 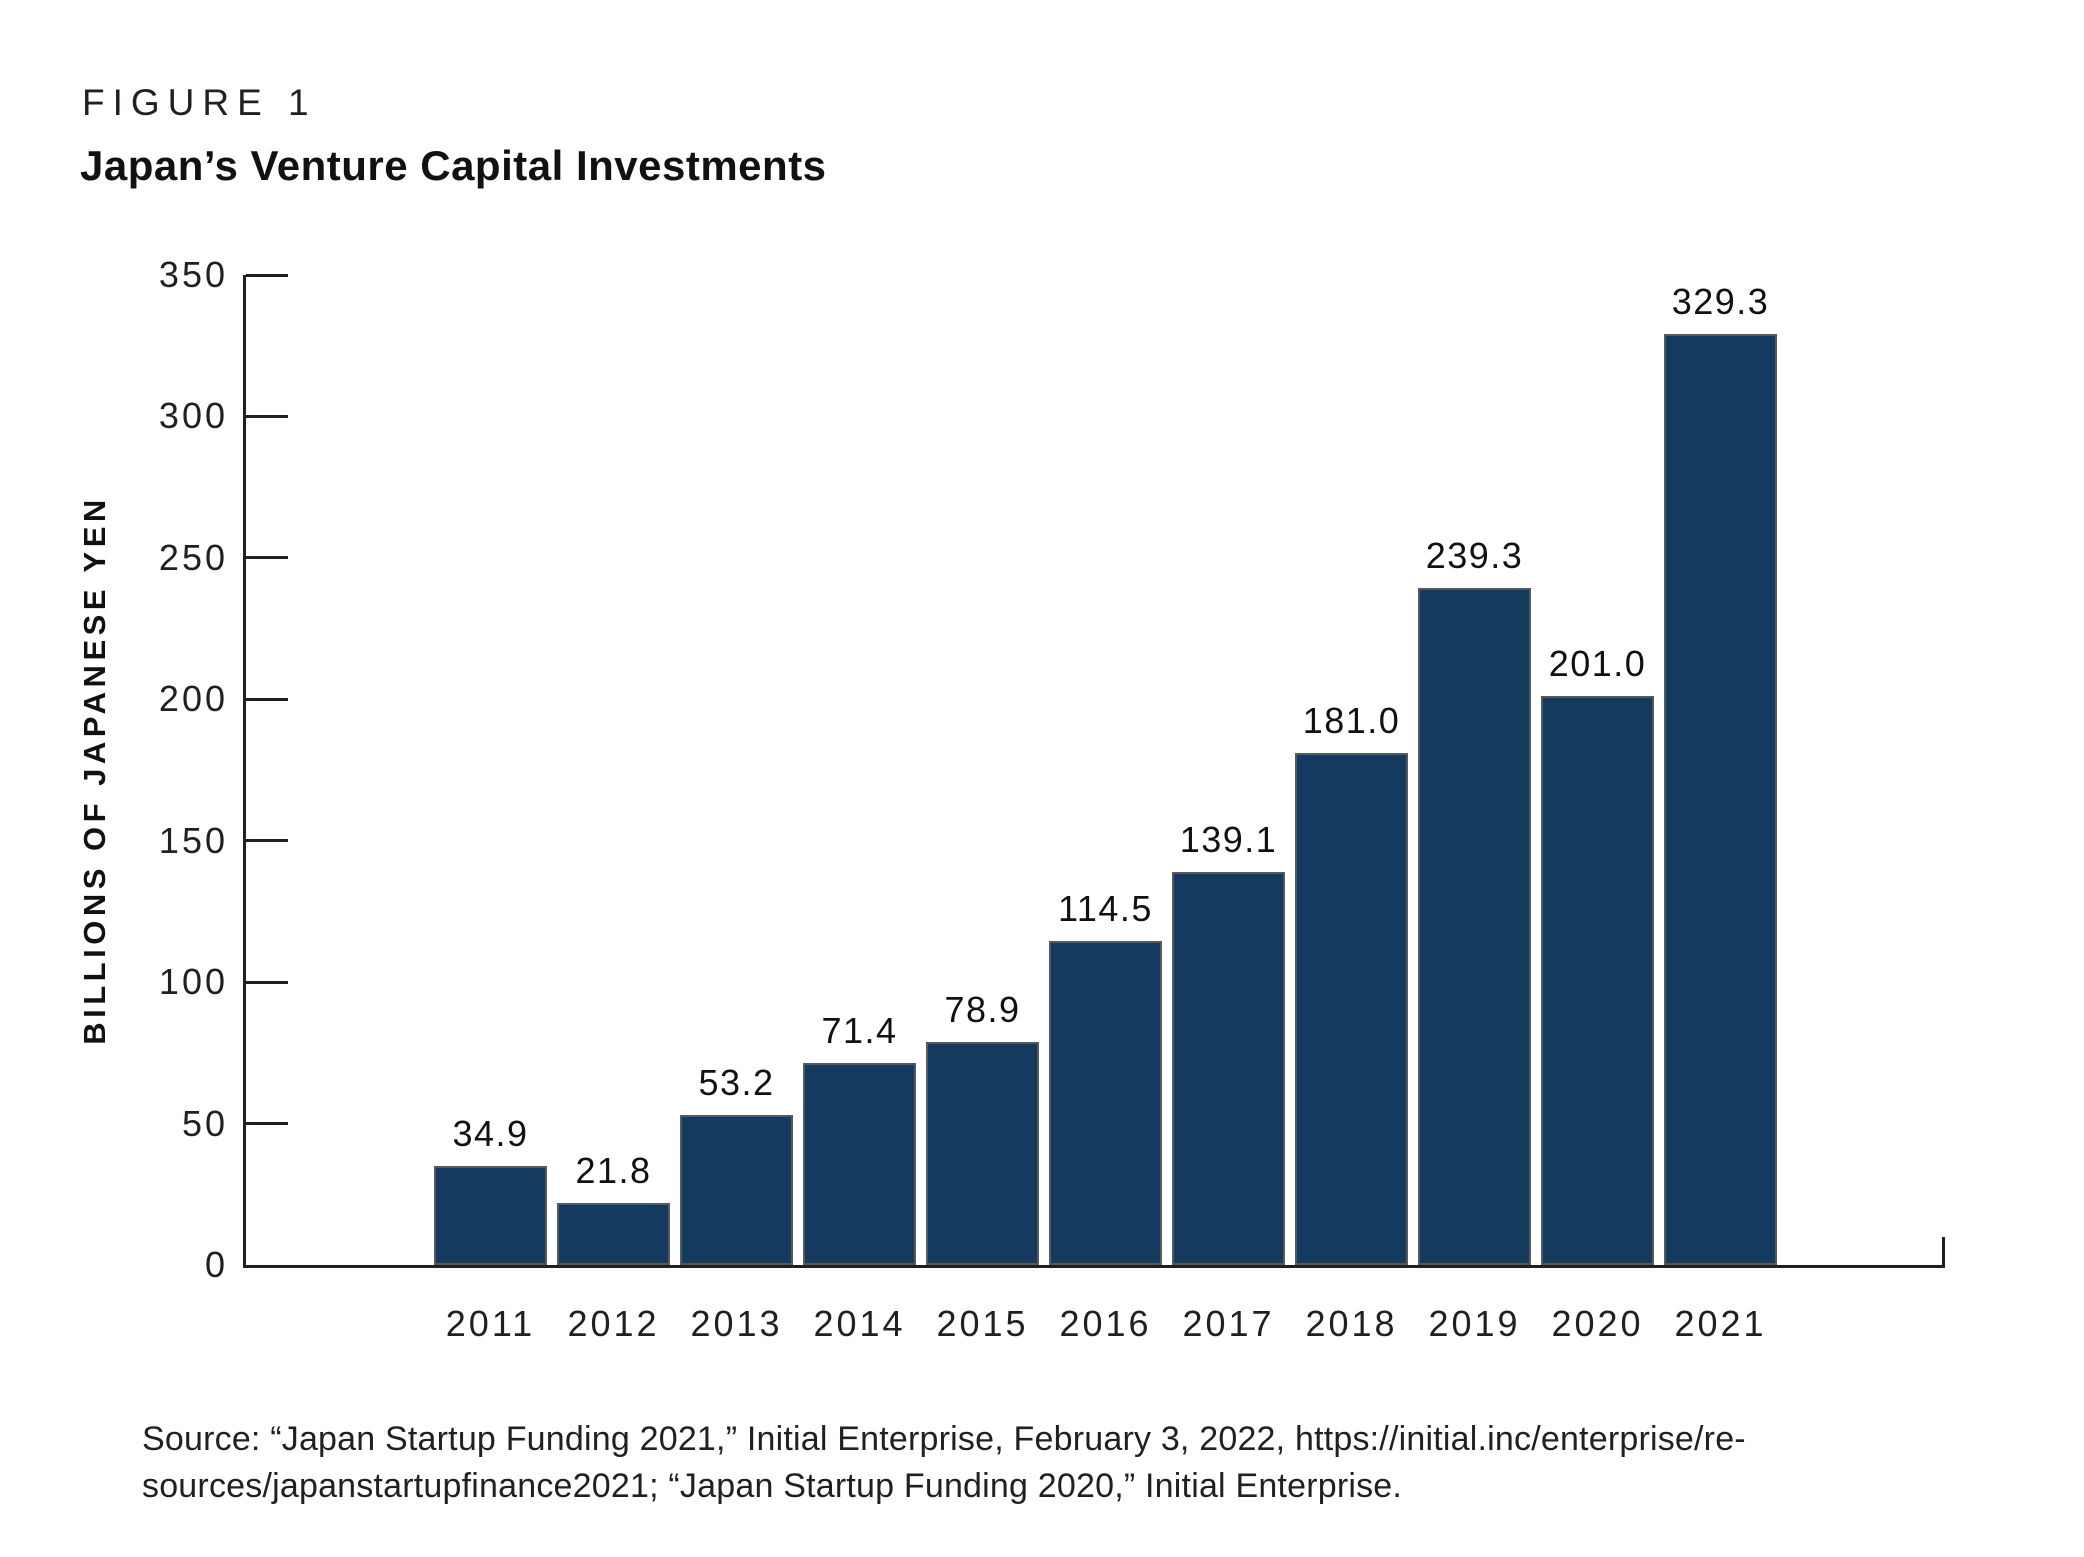 I want to click on x-tick-label-2014: 2014, so click(x=859, y=1323).